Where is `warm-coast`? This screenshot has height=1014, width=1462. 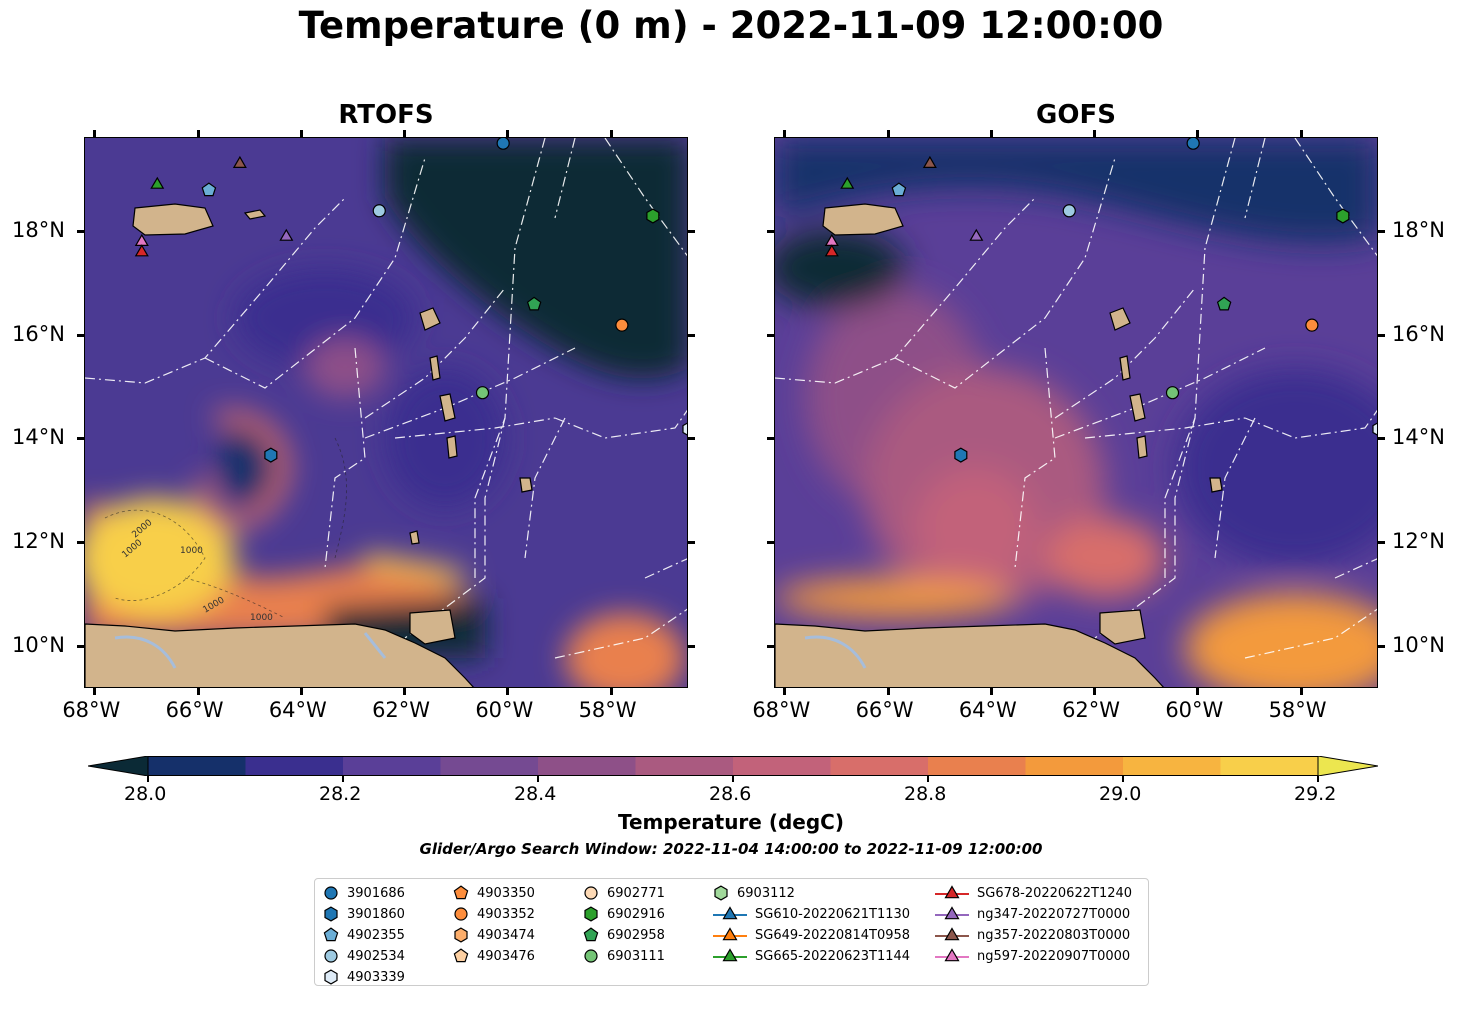
warm-coast is located at coordinates (895, 598).